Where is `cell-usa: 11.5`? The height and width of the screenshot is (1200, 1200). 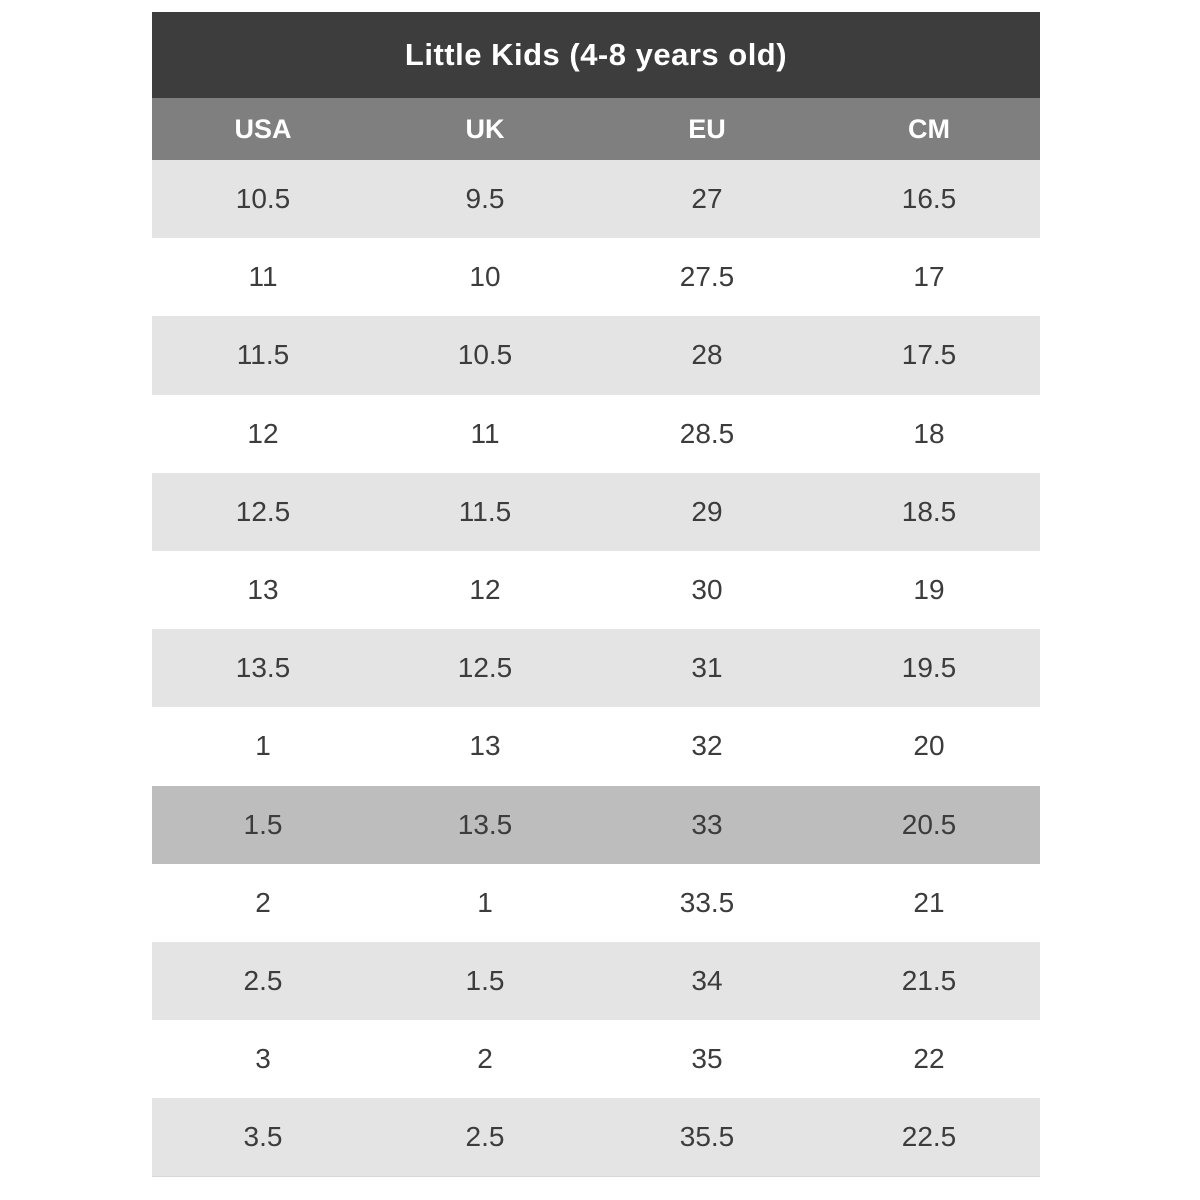 cell-usa: 11.5 is located at coordinates (263, 355).